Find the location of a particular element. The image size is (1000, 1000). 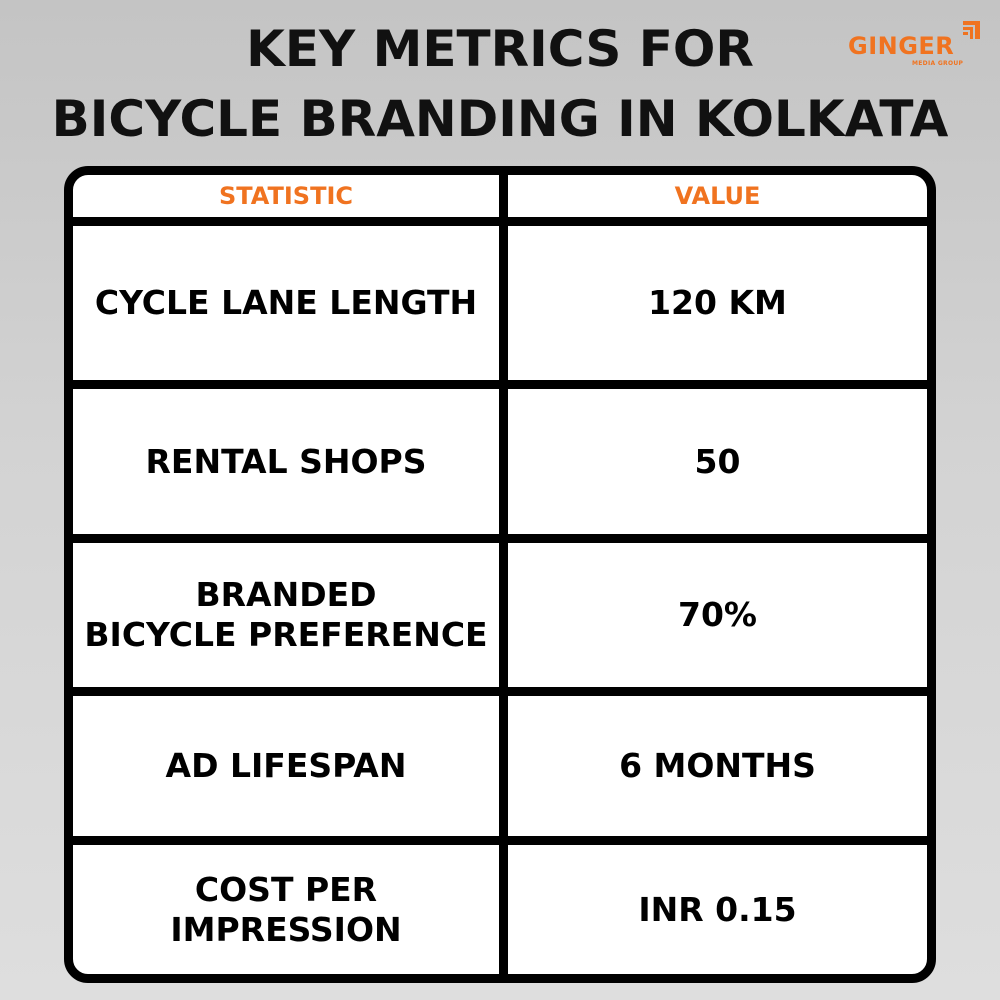

table-row-value: 70% is located at coordinates (717, 615).